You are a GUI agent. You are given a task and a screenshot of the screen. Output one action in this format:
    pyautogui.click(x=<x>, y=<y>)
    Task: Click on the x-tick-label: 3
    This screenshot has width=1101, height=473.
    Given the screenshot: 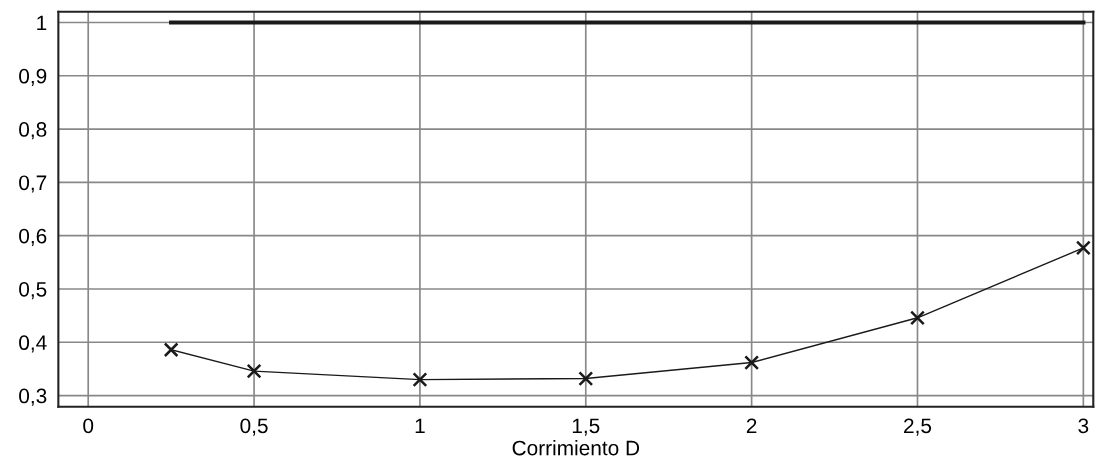 What is the action you would take?
    pyautogui.click(x=1083, y=426)
    